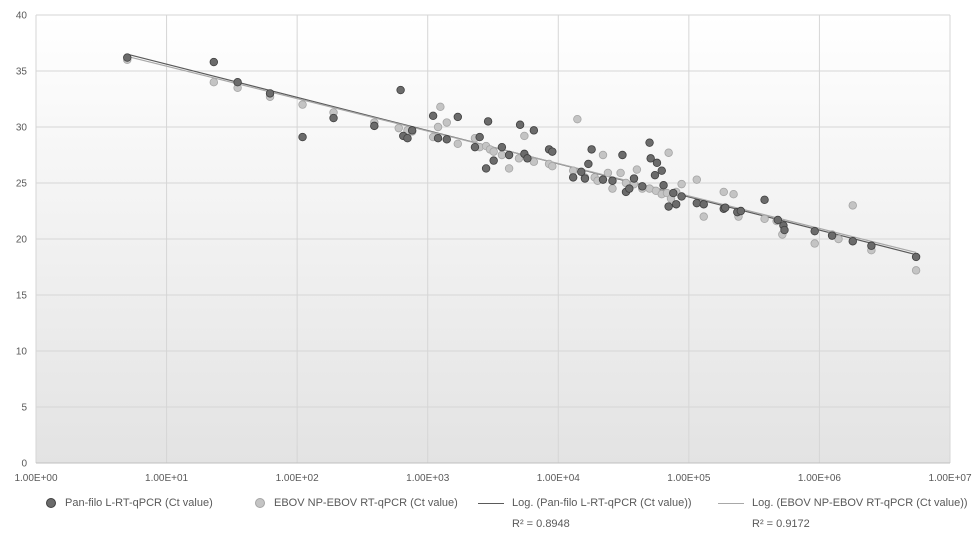 The height and width of the screenshot is (537, 974). Describe the element at coordinates (260, 503) in the screenshot. I see `light-circle-marker-icon` at that location.